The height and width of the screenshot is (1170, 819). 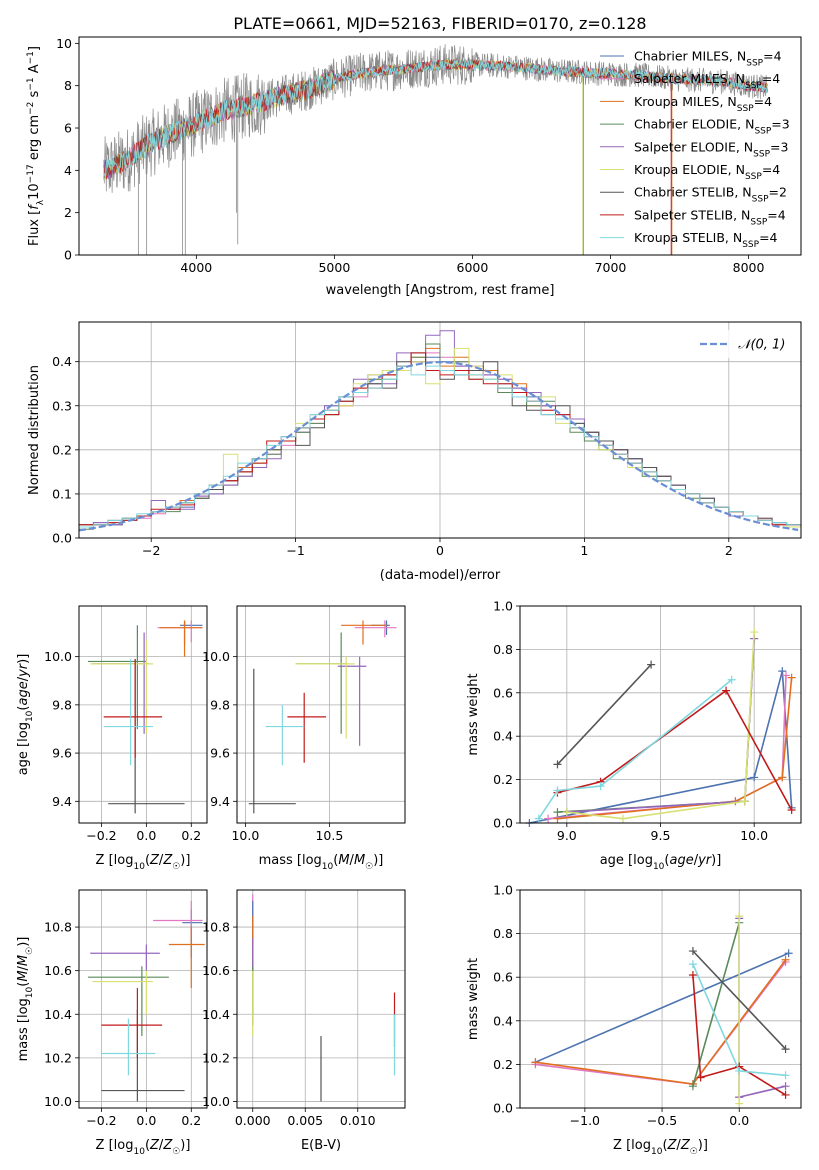 What do you see at coordinates (68, 85) in the screenshot?
I see `tick-label-y: 8` at bounding box center [68, 85].